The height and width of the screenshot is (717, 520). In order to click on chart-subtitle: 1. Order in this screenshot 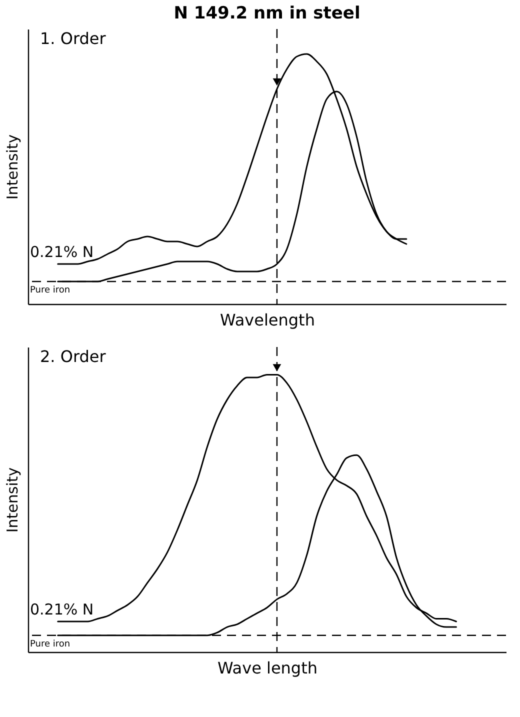, I will do `click(73, 38)`.